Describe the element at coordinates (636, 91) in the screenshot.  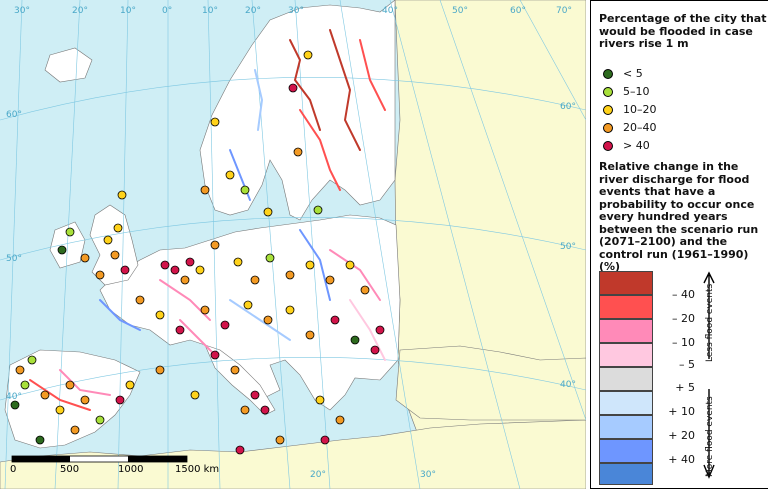
I see `legend-city-label: 5–10` at that location.